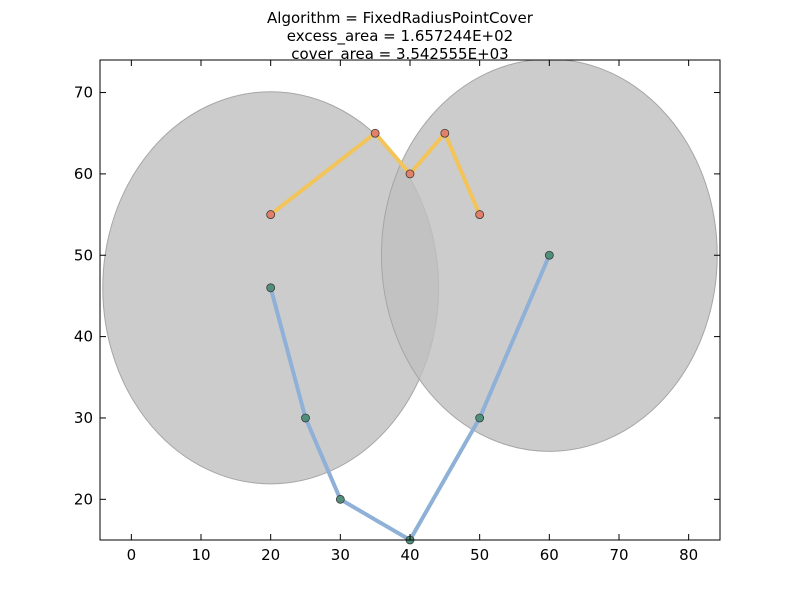 The width and height of the screenshot is (800, 600). I want to click on x-tick-label: 50, so click(479, 555).